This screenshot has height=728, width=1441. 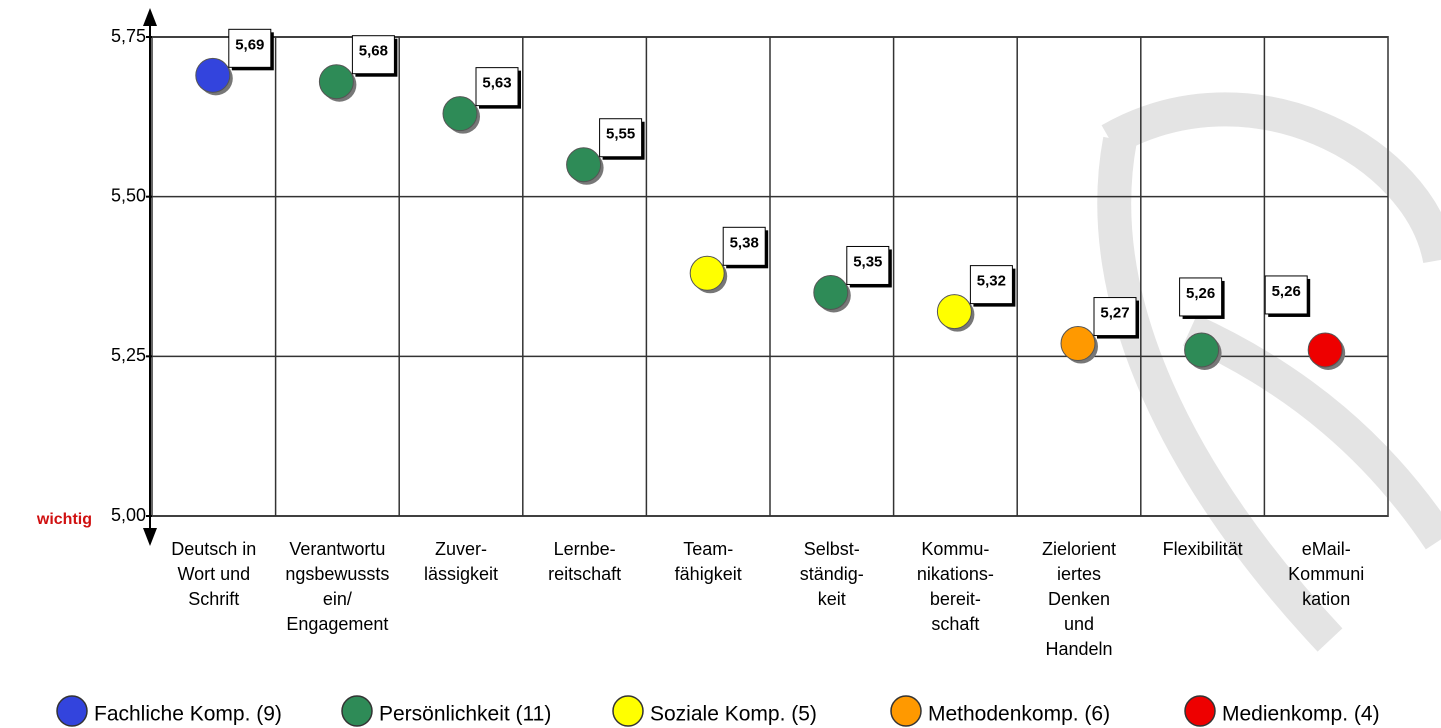 What do you see at coordinates (373, 51) in the screenshot?
I see `data-label: 5,68` at bounding box center [373, 51].